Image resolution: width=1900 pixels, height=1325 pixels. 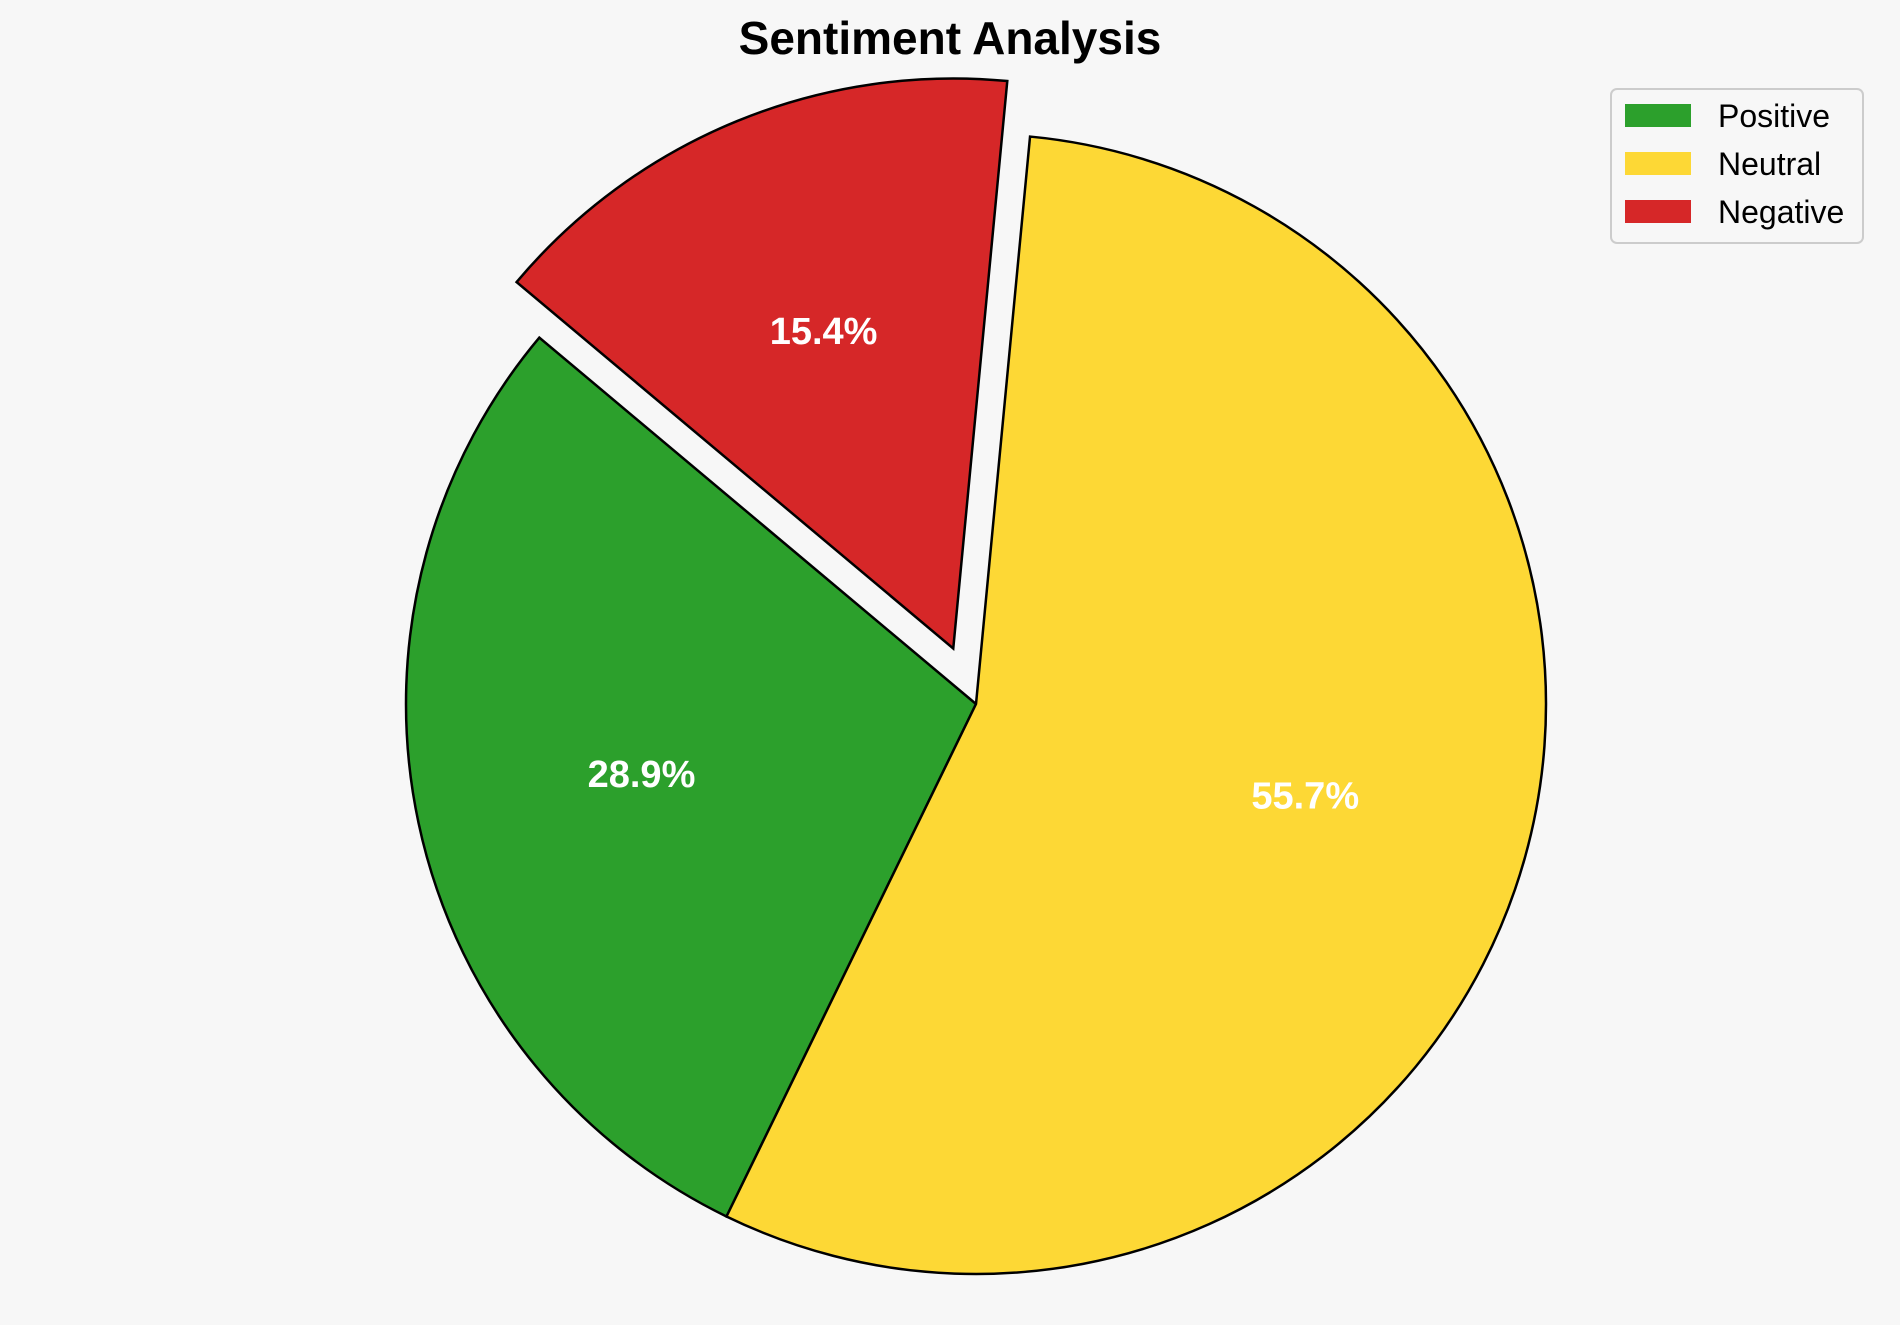 What do you see at coordinates (1774, 116) in the screenshot?
I see `legend-label-positive: Positive` at bounding box center [1774, 116].